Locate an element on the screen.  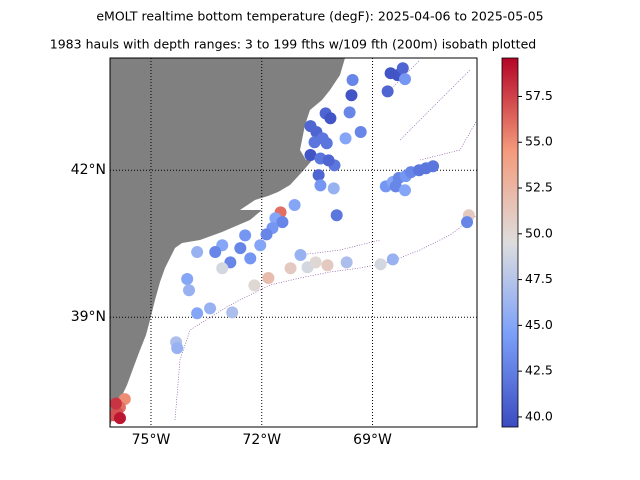
x-tick-label: 75°W is located at coordinates (151, 440).